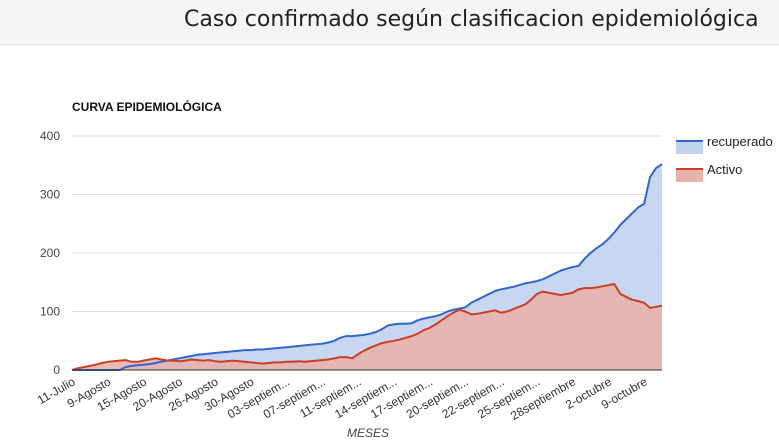 This screenshot has height=440, width=779. Describe the element at coordinates (689, 175) in the screenshot. I see `legend-swatch-activo` at that location.